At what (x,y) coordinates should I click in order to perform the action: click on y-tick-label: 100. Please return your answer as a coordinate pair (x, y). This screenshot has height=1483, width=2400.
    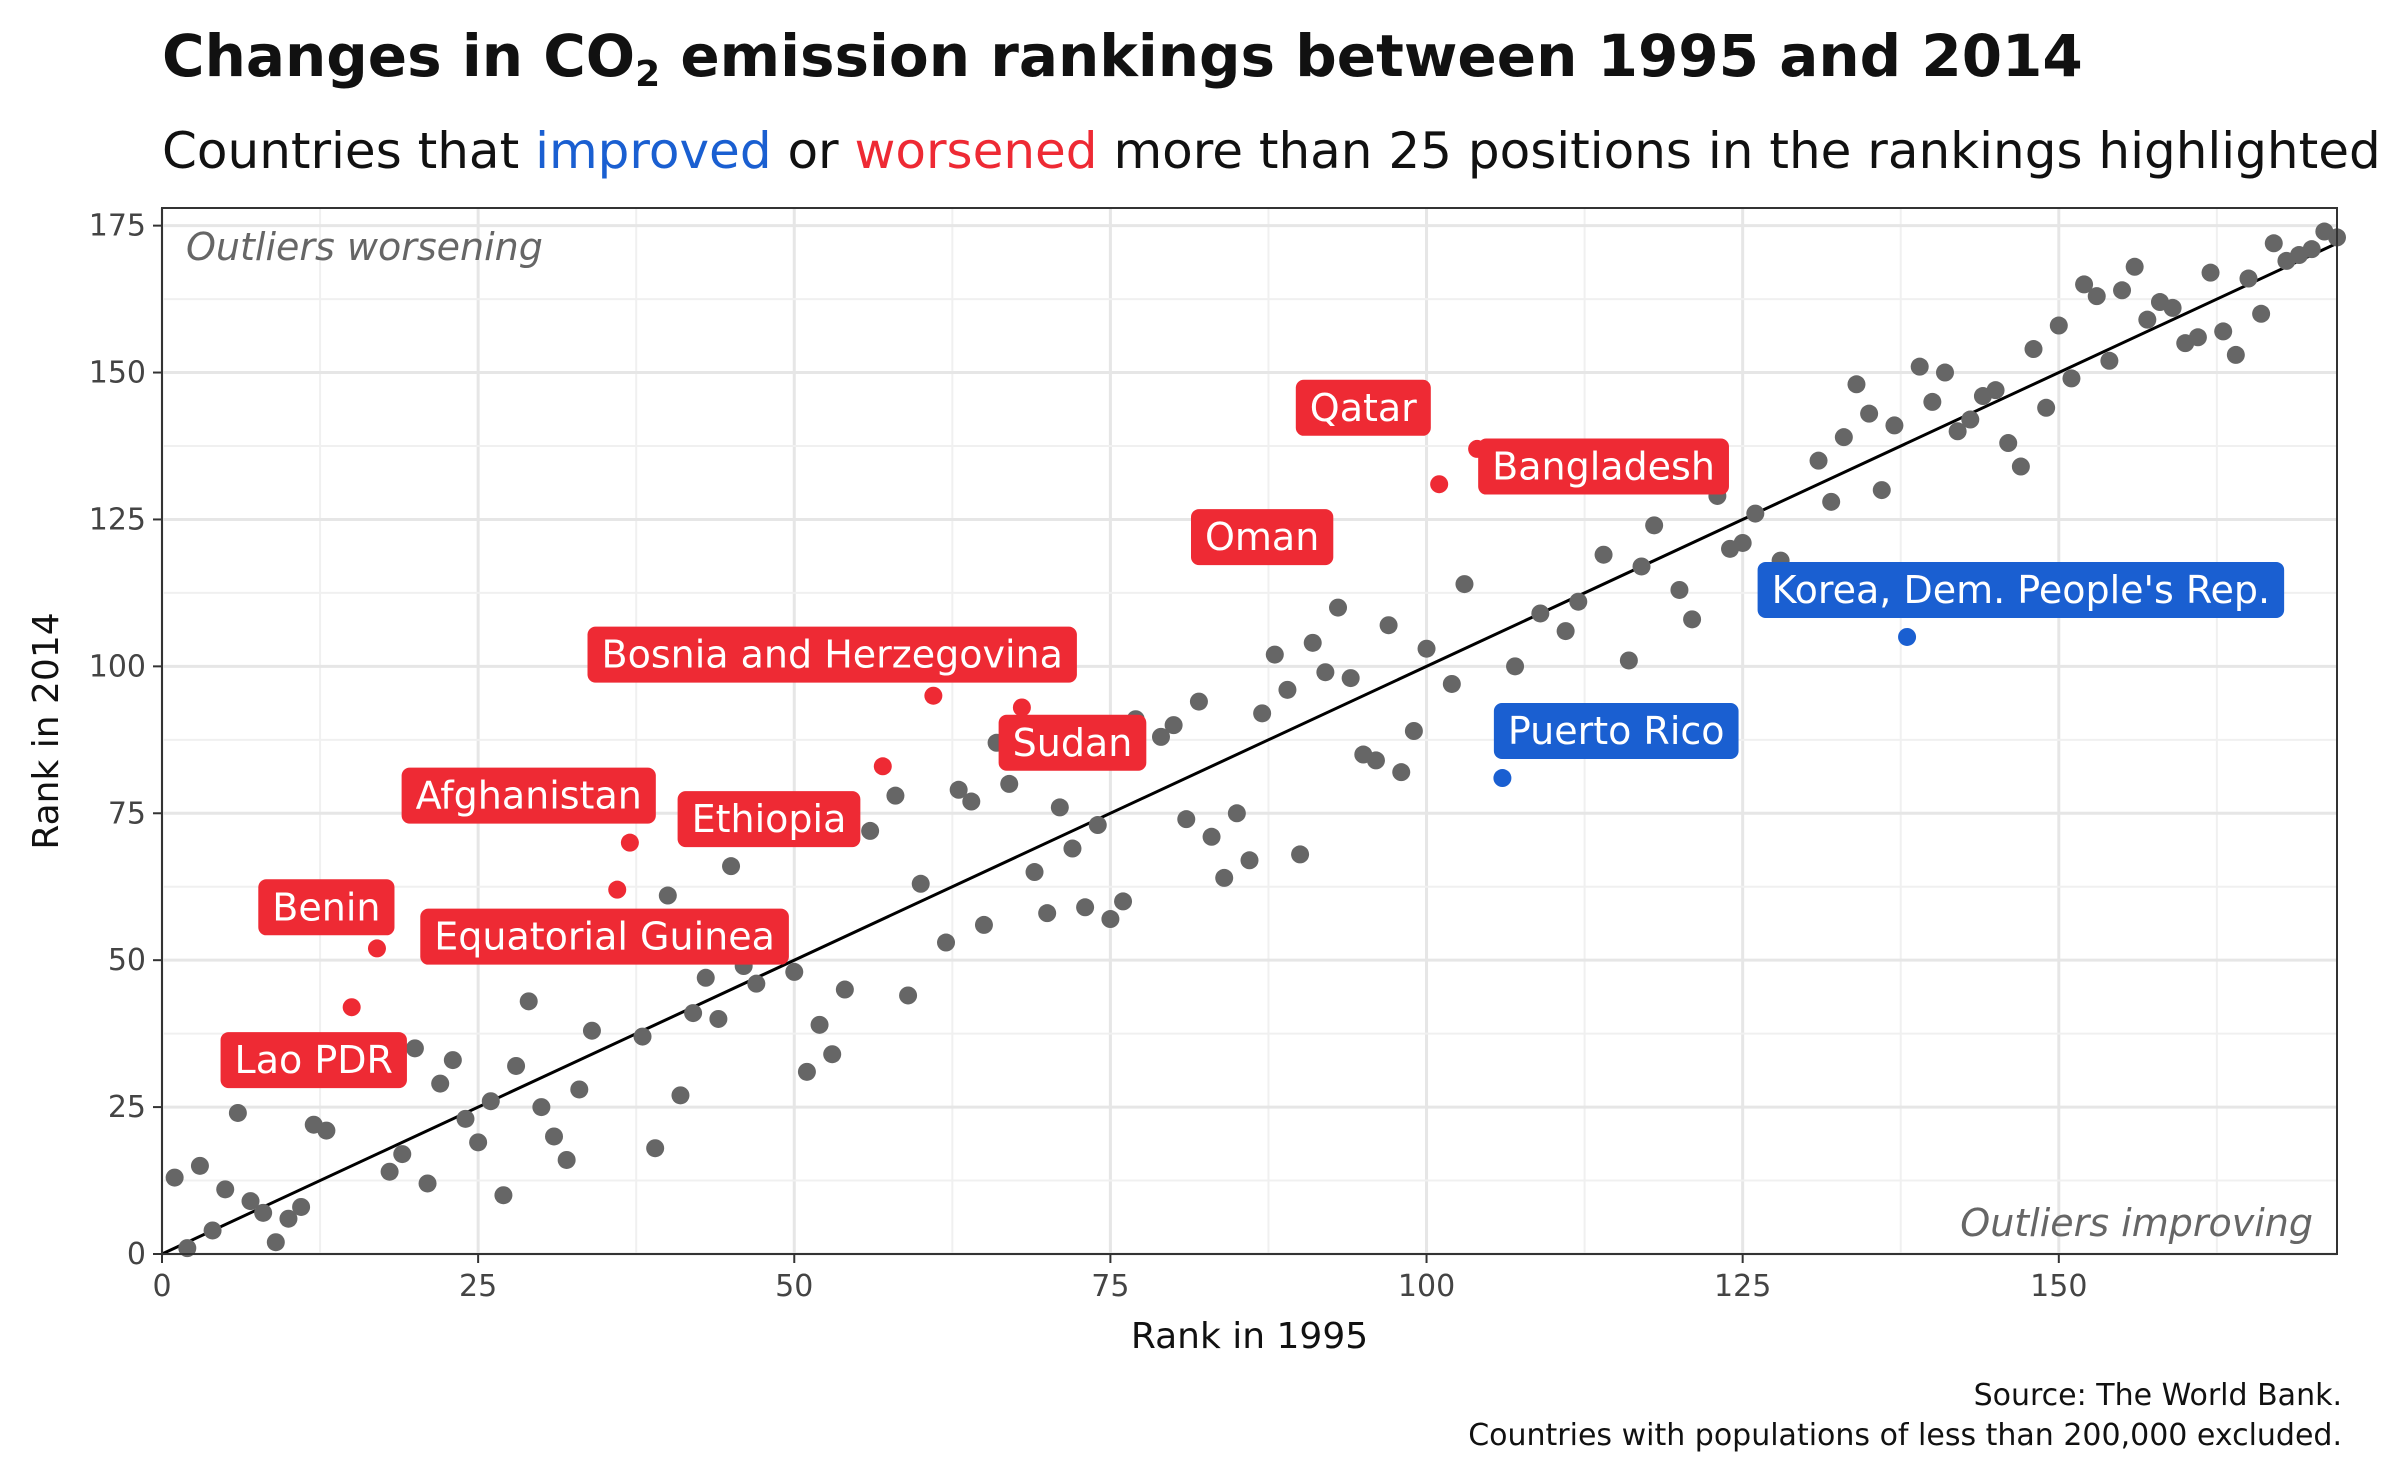
    Looking at the image, I should click on (117, 666).